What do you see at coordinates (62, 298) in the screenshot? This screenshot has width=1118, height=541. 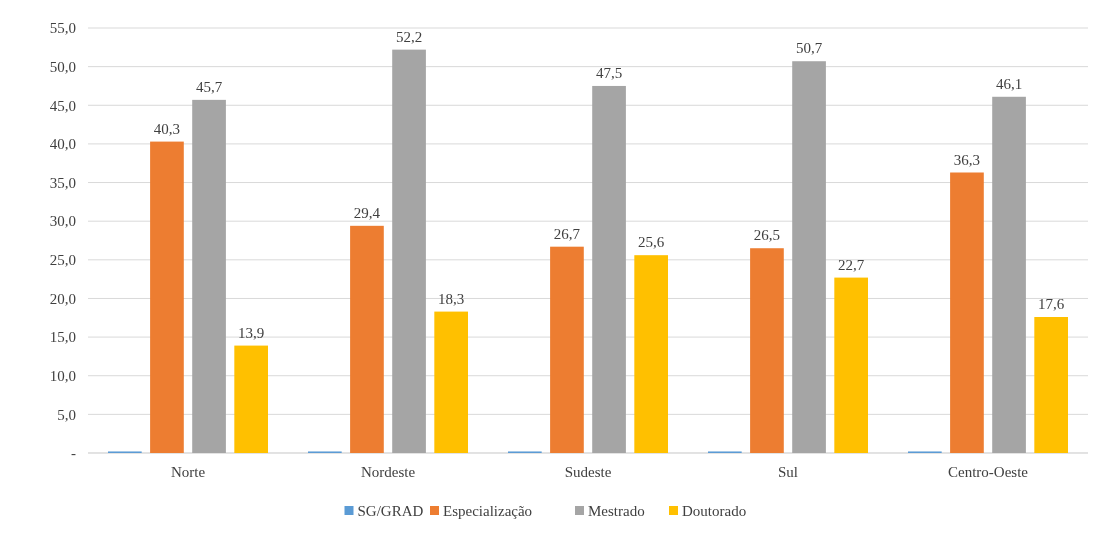 I see `y-tick-label: 20,0` at bounding box center [62, 298].